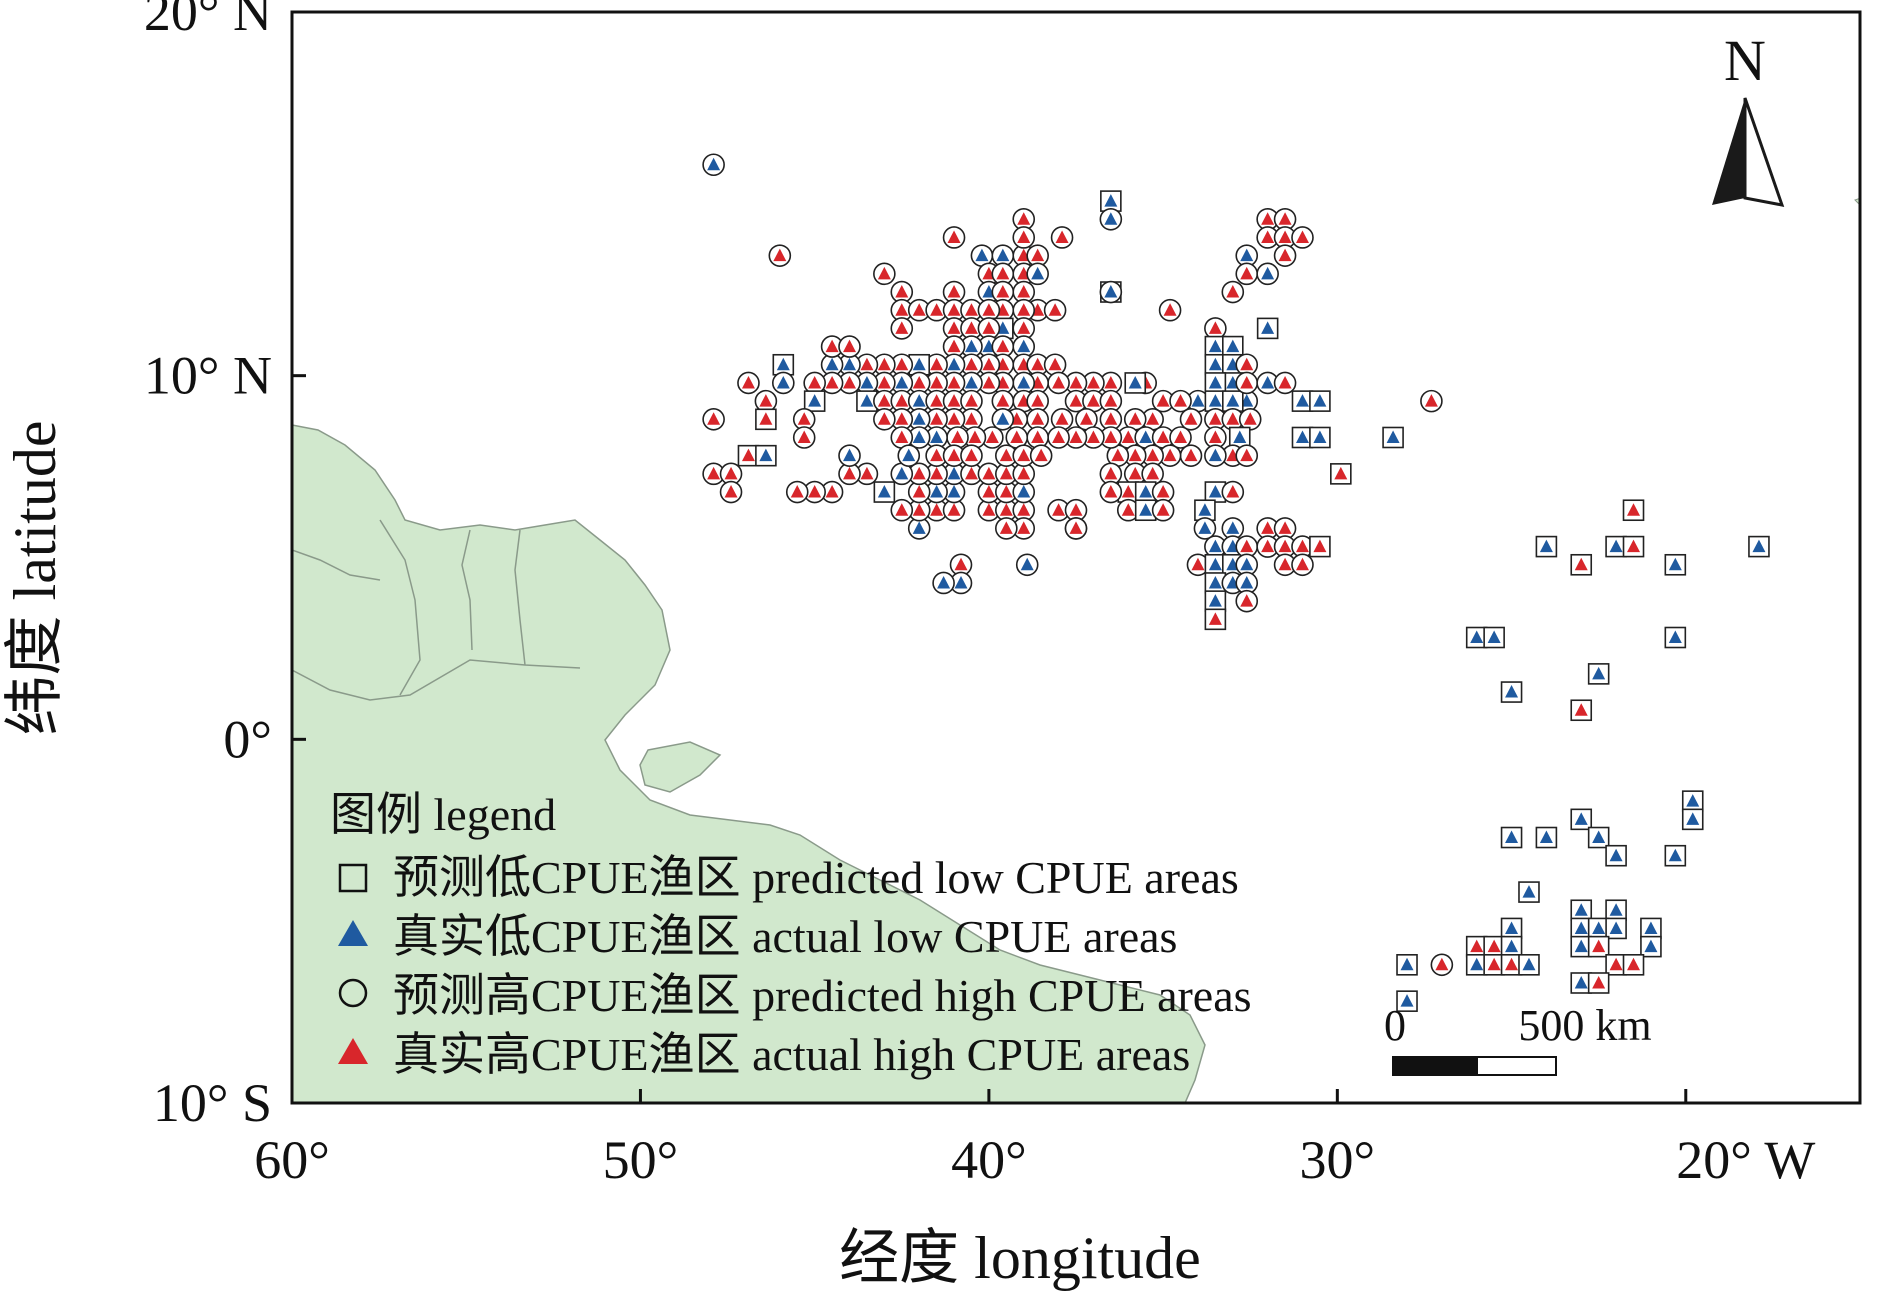 This screenshot has width=1890, height=1295. What do you see at coordinates (1020, 1258) in the screenshot?
I see `x-axis-title: 经度 longitude` at bounding box center [1020, 1258].